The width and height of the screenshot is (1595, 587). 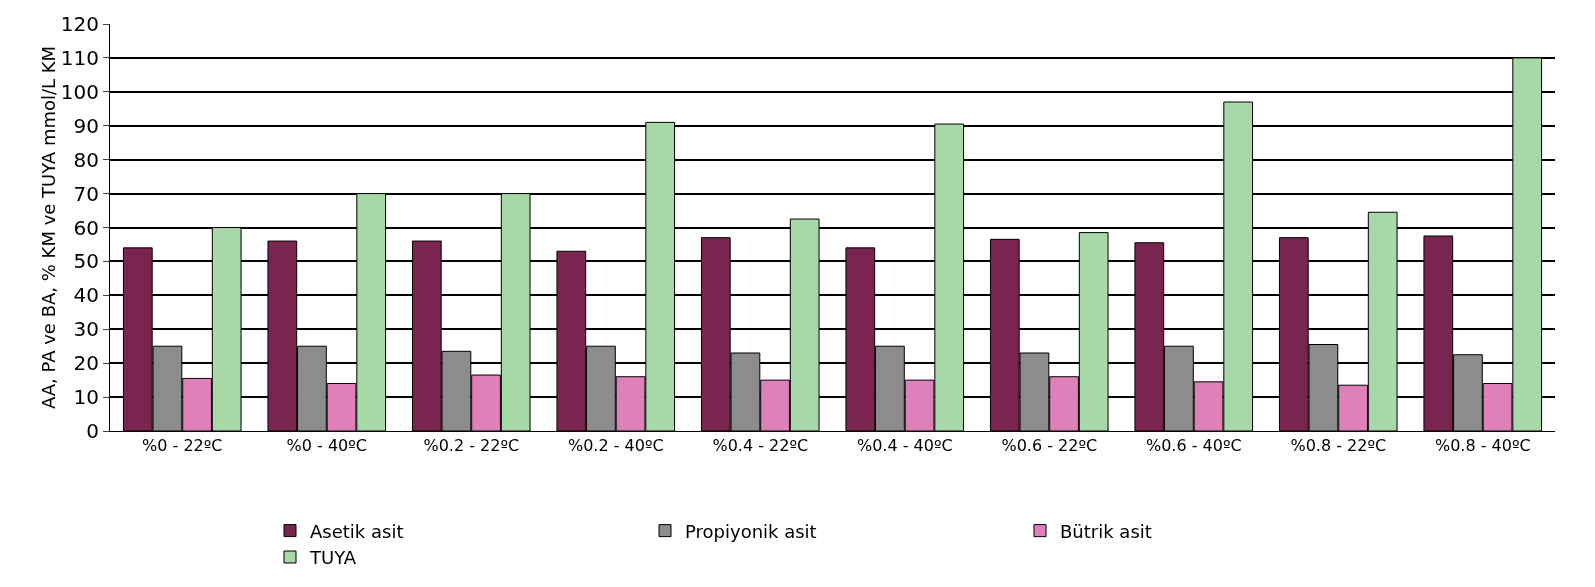 I want to click on y-tick-label: 80, so click(x=86, y=159).